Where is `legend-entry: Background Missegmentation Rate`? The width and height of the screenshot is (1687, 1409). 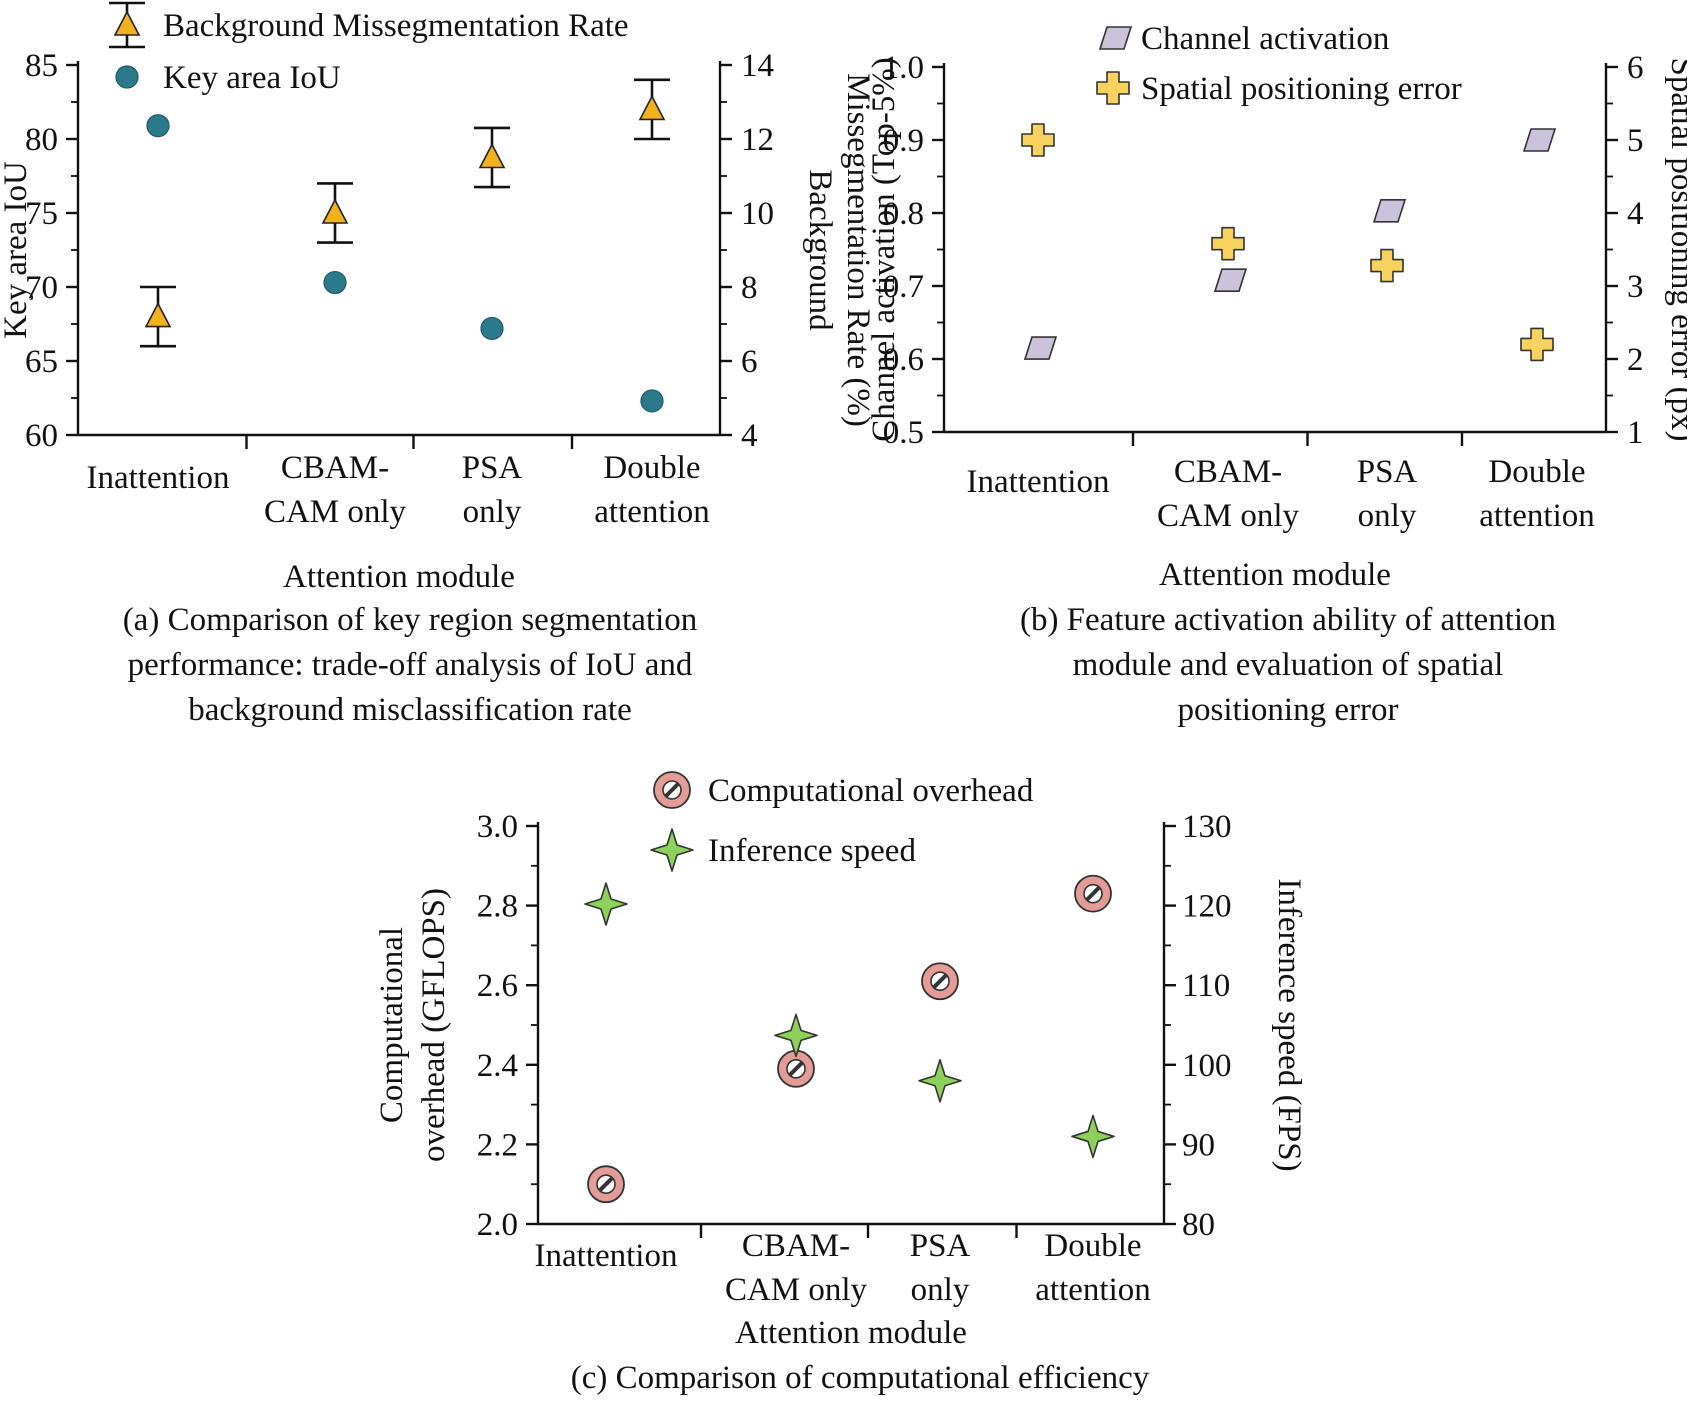
legend-entry: Background Missegmentation Rate is located at coordinates (369, 25).